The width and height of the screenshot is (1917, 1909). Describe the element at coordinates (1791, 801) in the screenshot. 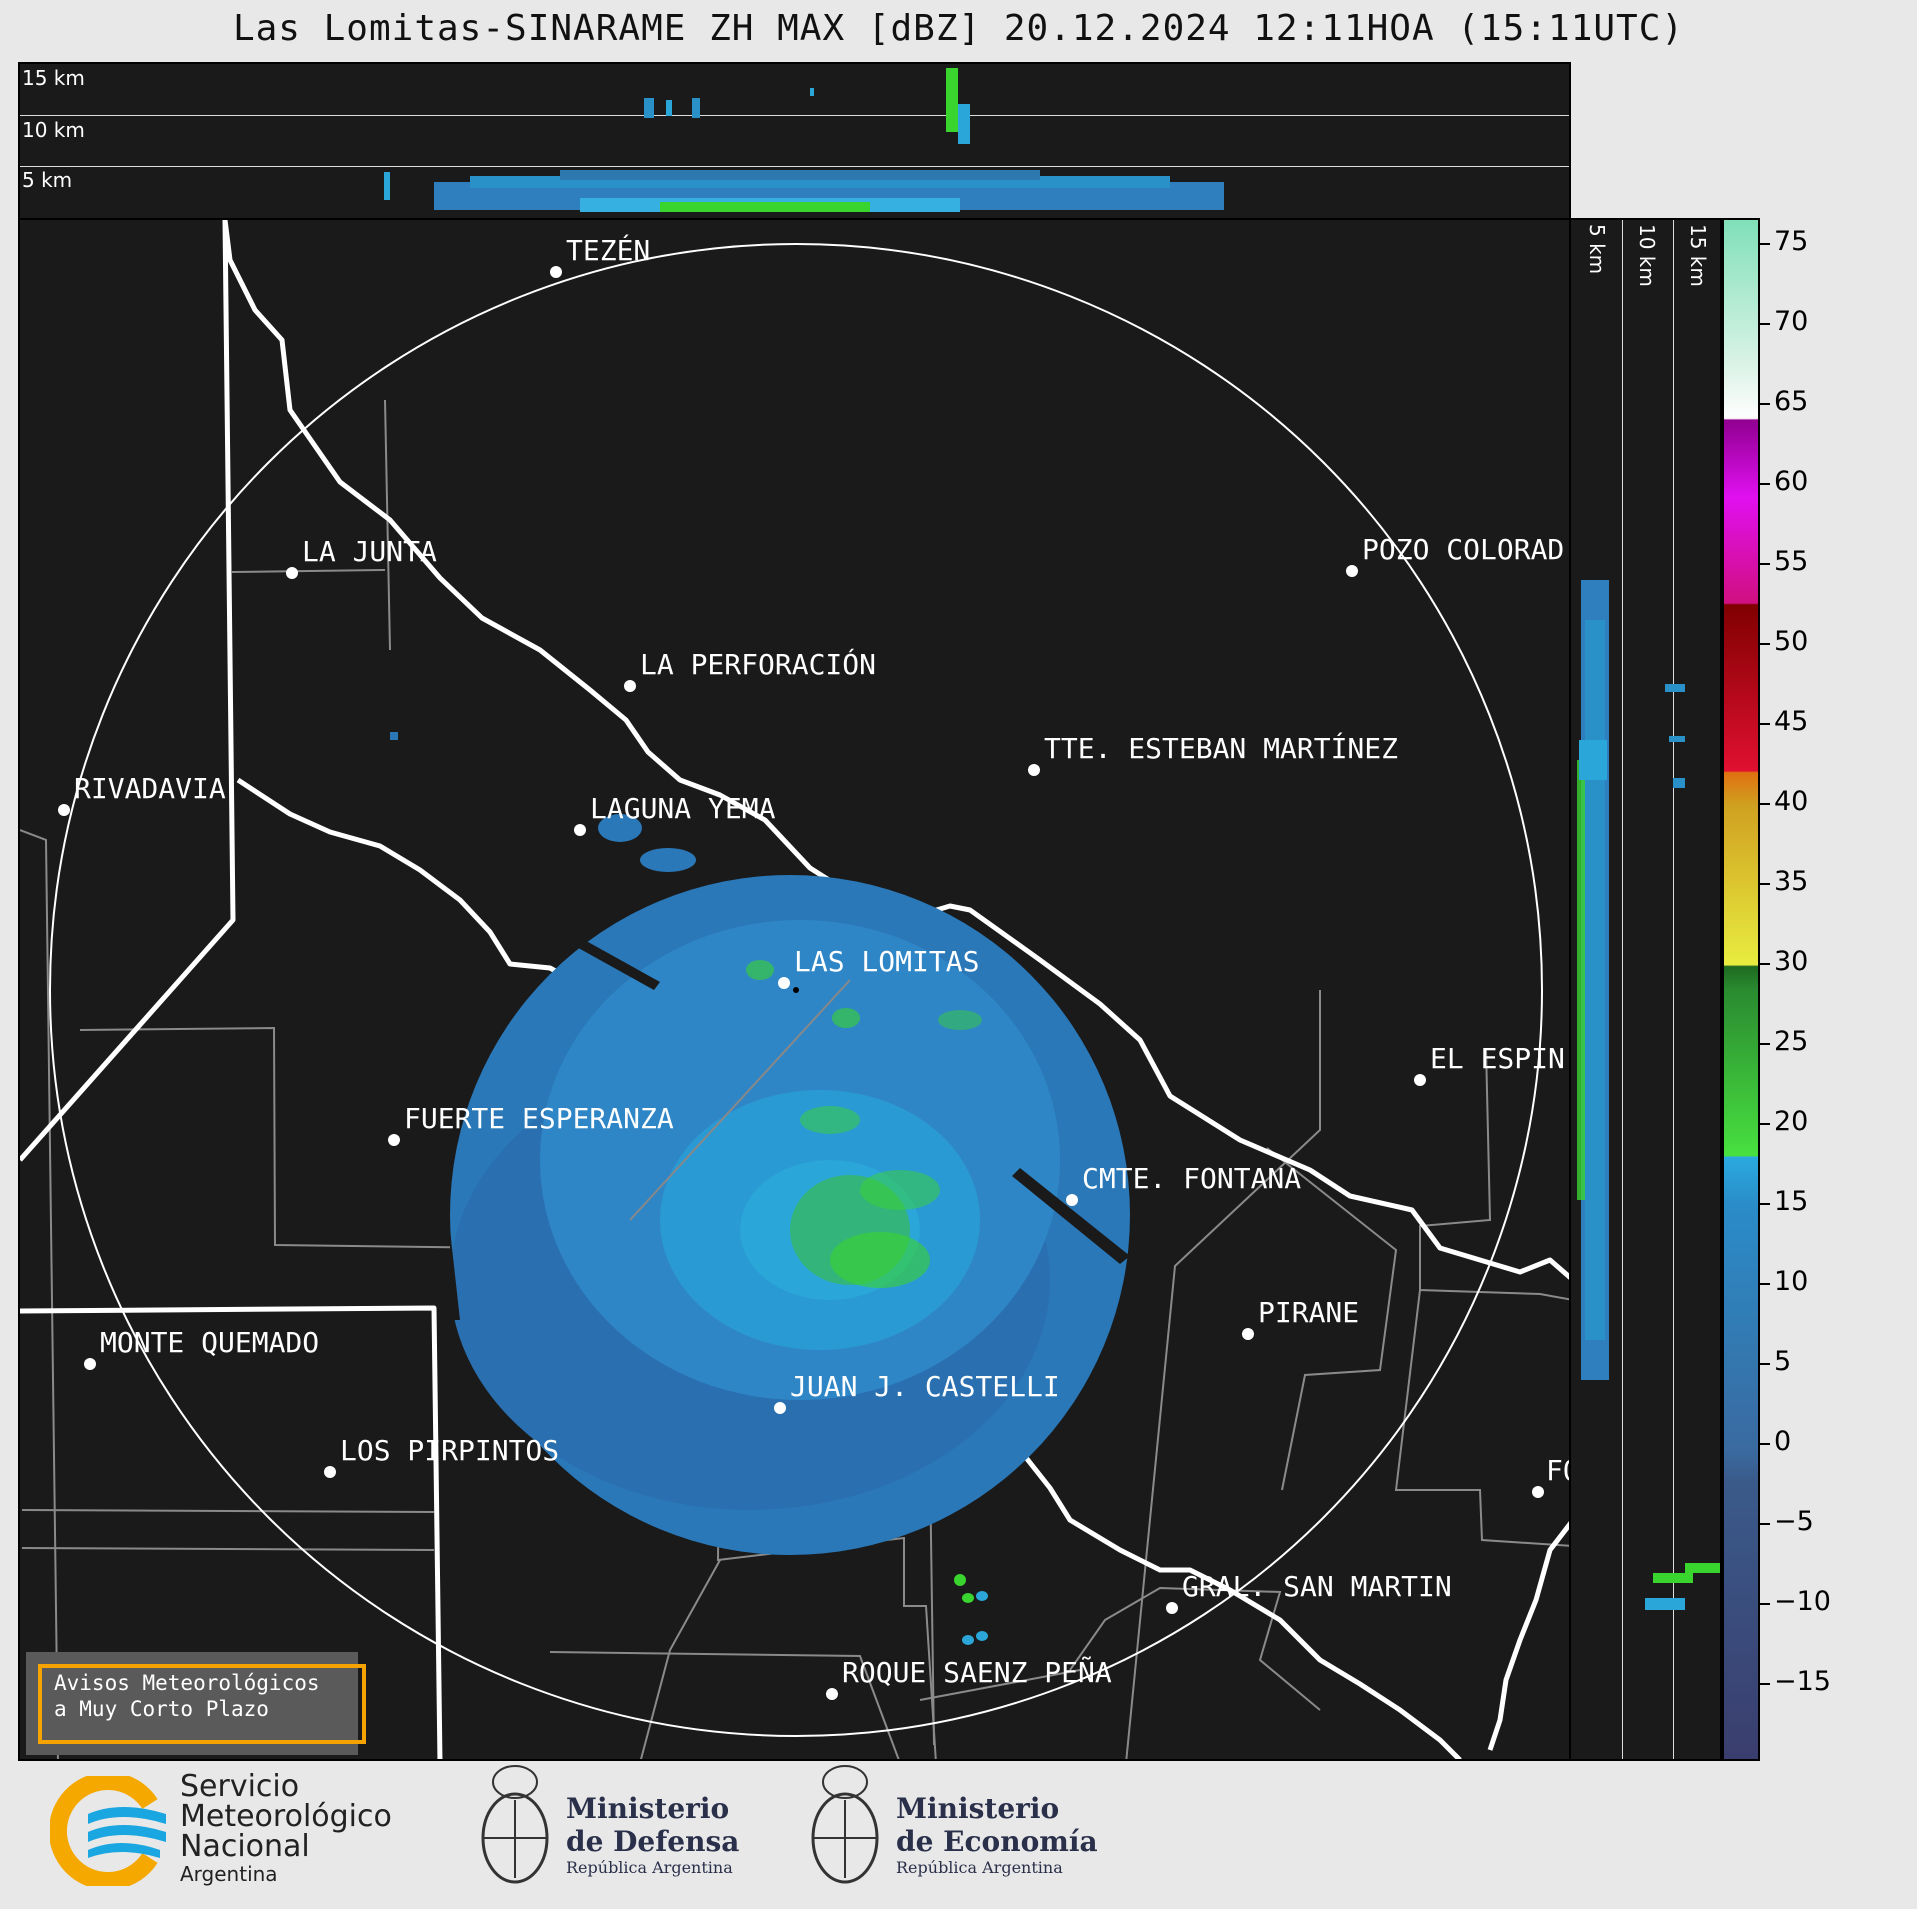

I see `colorbar-tick-label: 40` at that location.